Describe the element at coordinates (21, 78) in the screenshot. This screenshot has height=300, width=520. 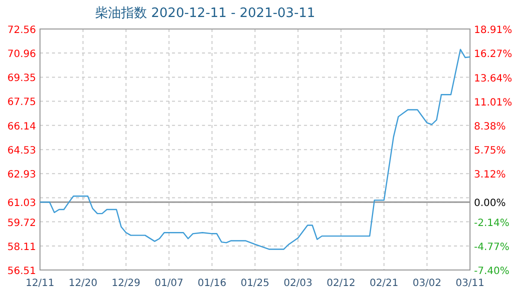
I see `y-tick-label: 69.35` at that location.